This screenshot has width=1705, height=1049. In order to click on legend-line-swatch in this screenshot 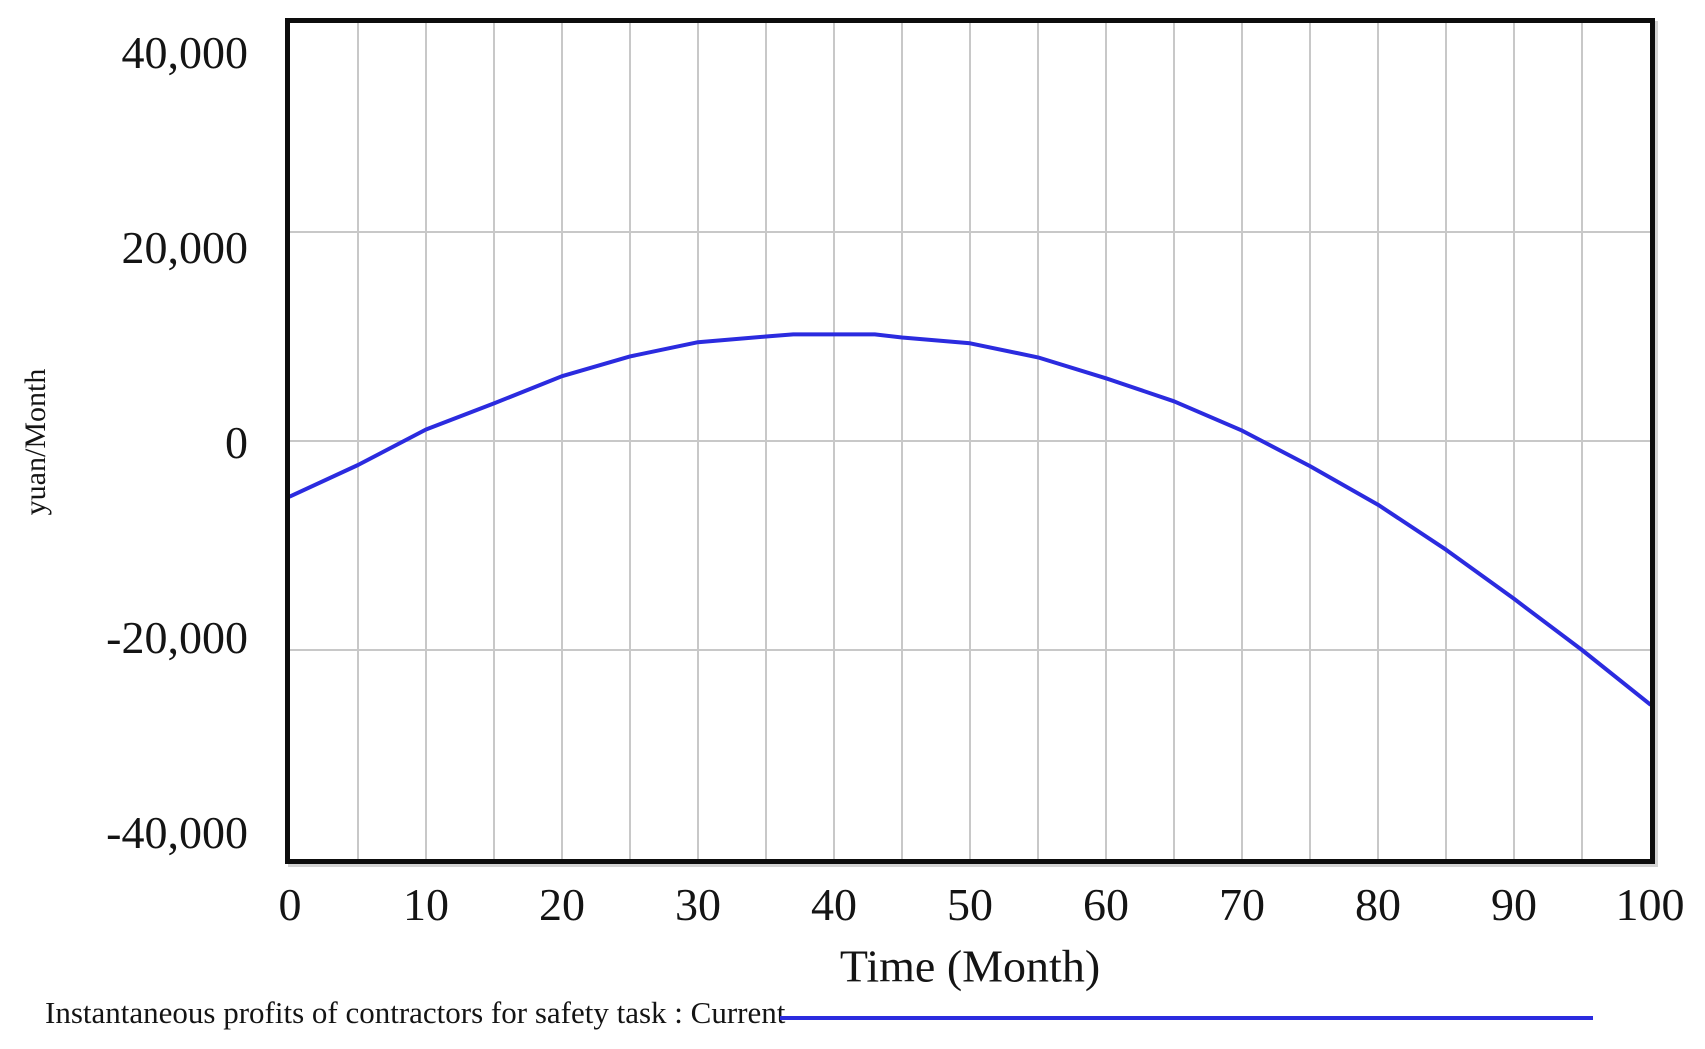, I will do `click(1186, 1018)`.